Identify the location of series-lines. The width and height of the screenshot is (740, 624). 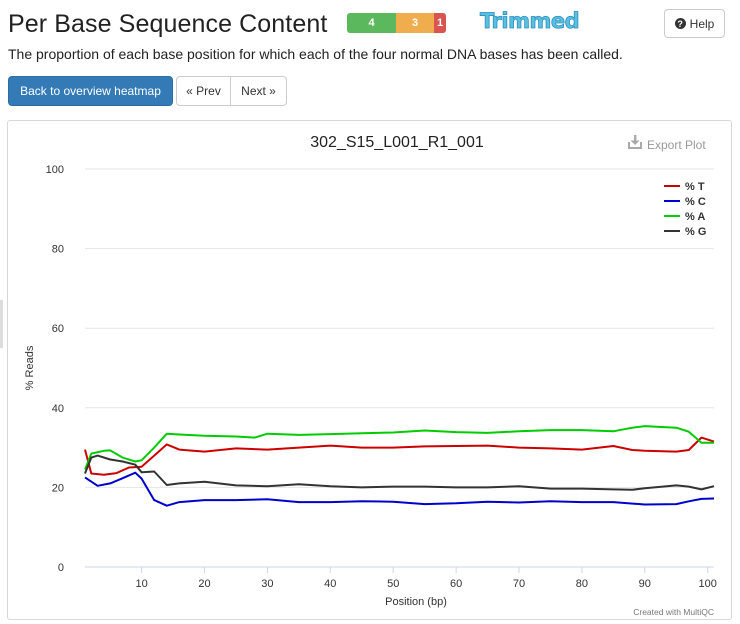
(399, 466).